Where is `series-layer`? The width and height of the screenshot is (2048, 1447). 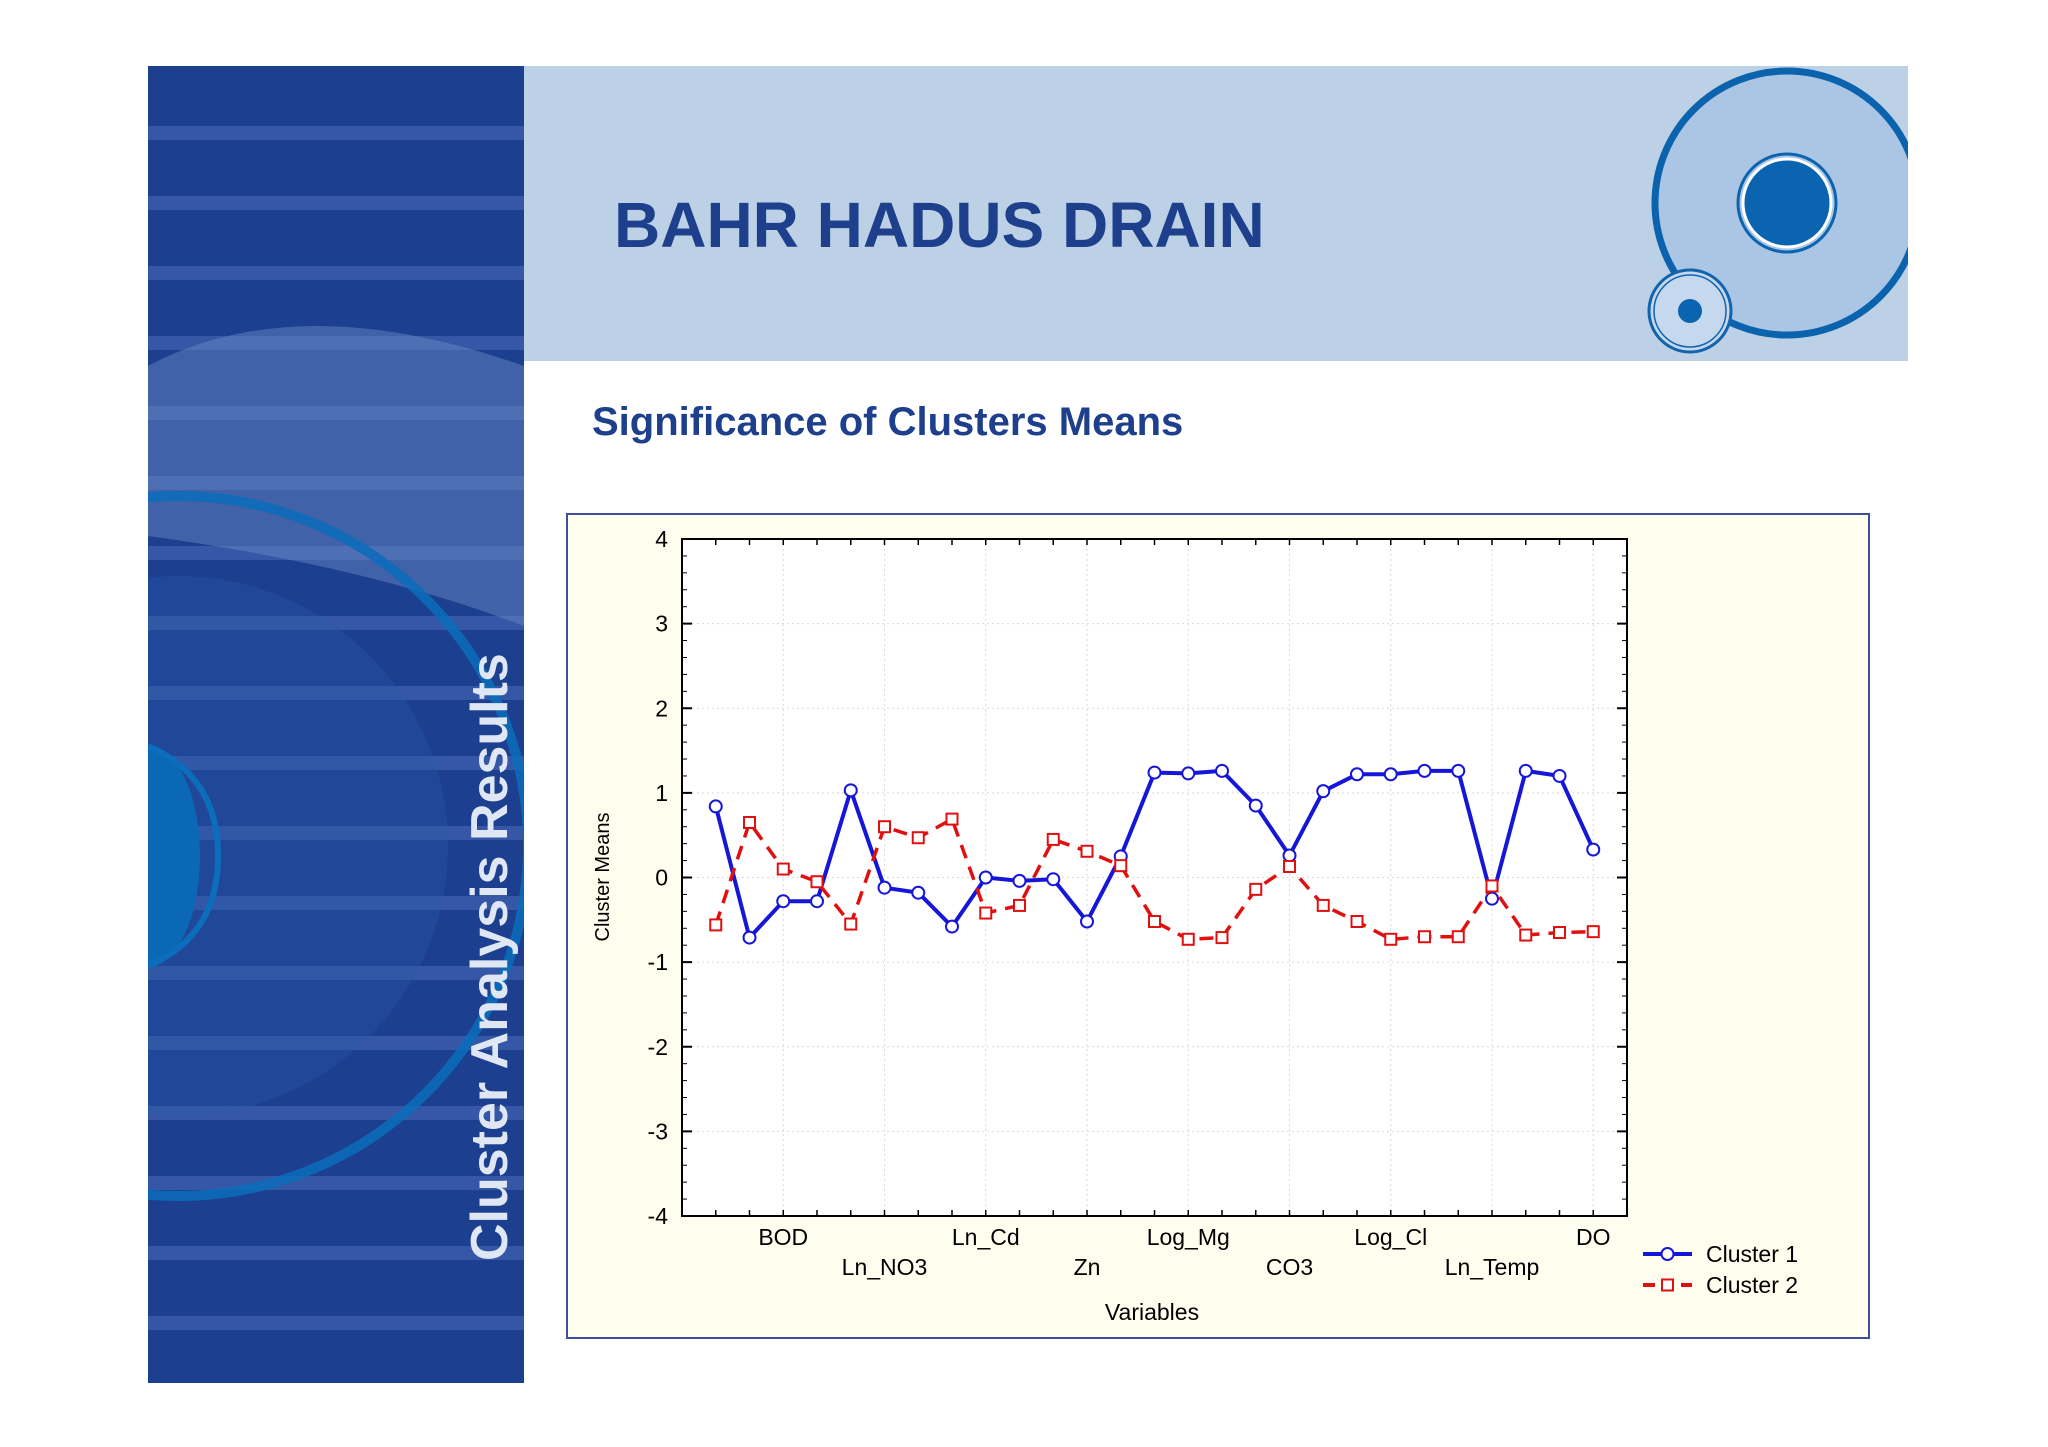 series-layer is located at coordinates (1154, 854).